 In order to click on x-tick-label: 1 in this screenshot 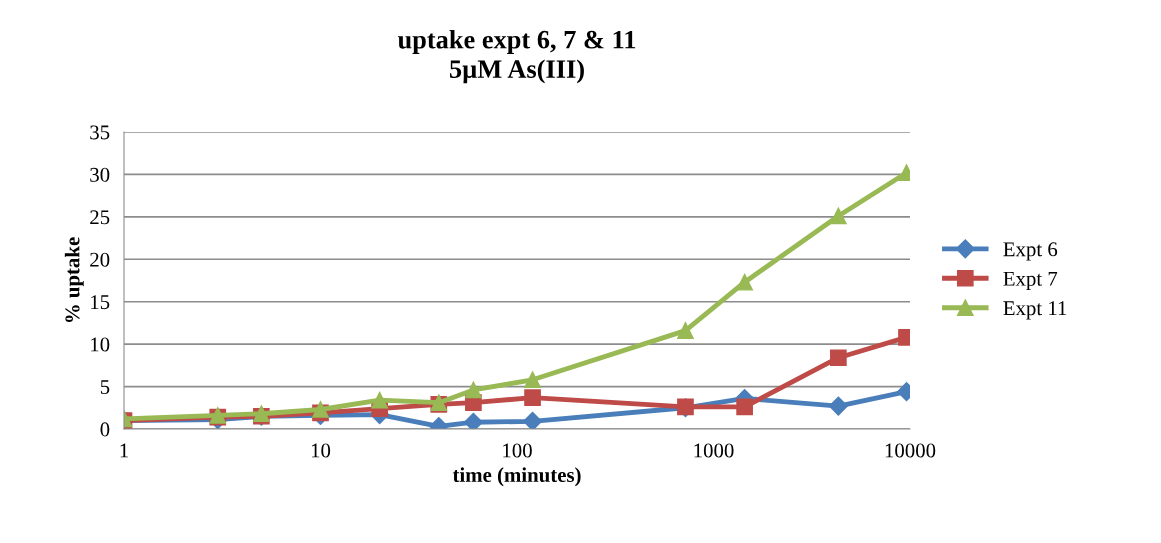, I will do `click(124, 450)`.